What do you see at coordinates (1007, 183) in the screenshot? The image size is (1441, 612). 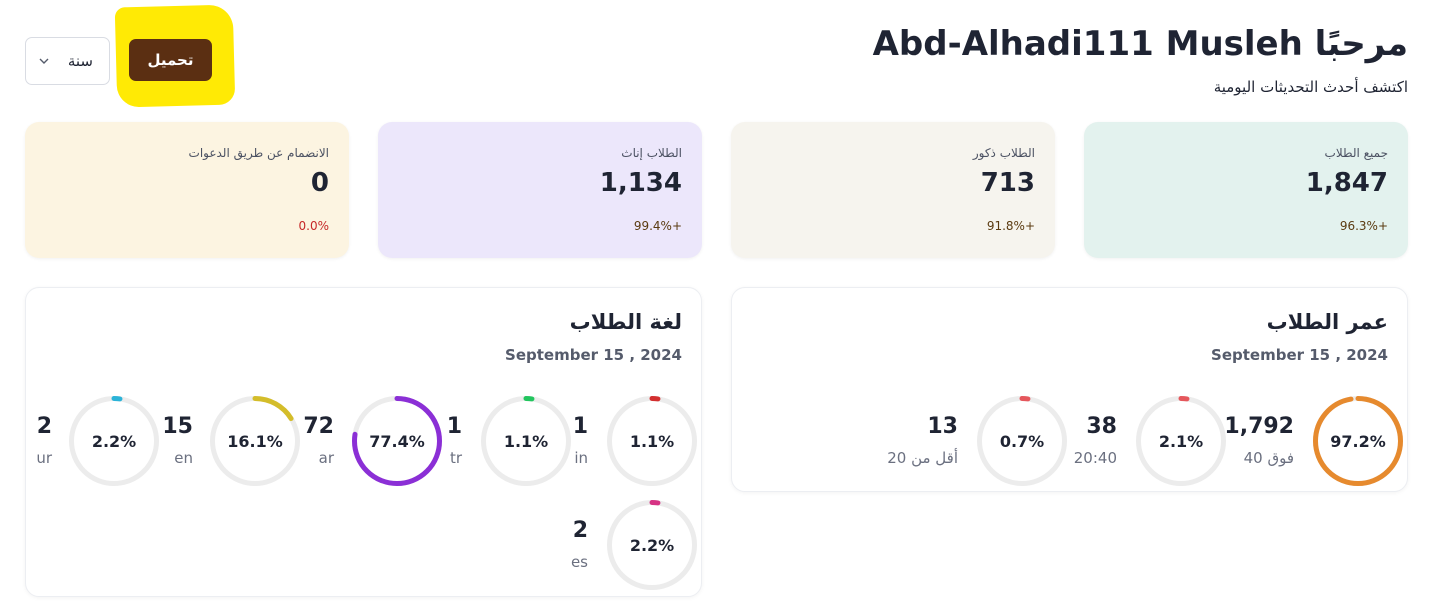 I see `stat-value: 713` at bounding box center [1007, 183].